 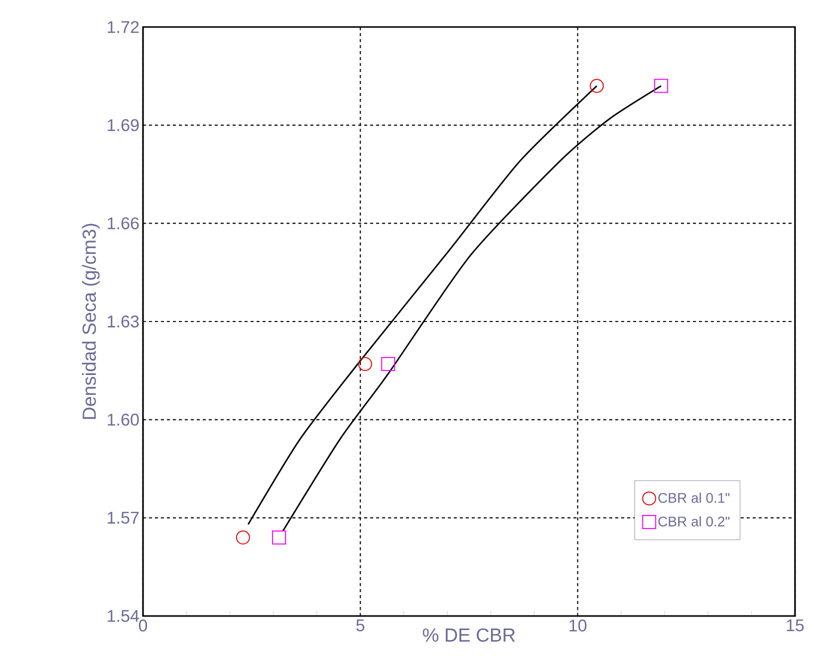 What do you see at coordinates (123, 518) in the screenshot?
I see `y-tick-label: 1.57` at bounding box center [123, 518].